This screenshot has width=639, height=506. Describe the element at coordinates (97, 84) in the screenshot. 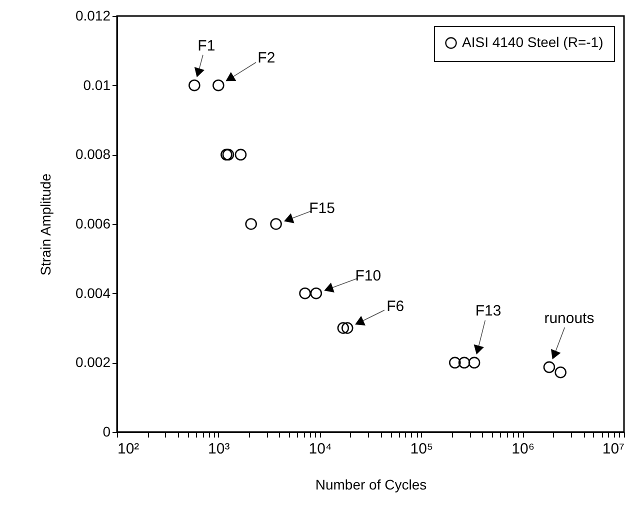

I see `y-tick-label: 0.01` at that location.